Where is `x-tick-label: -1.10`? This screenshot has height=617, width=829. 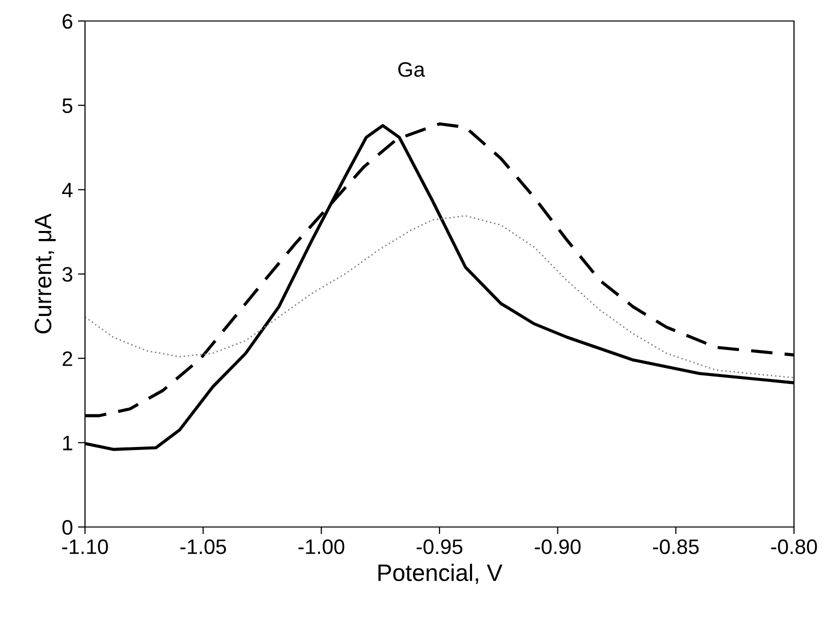 x-tick-label: -1.10 is located at coordinates (85, 546).